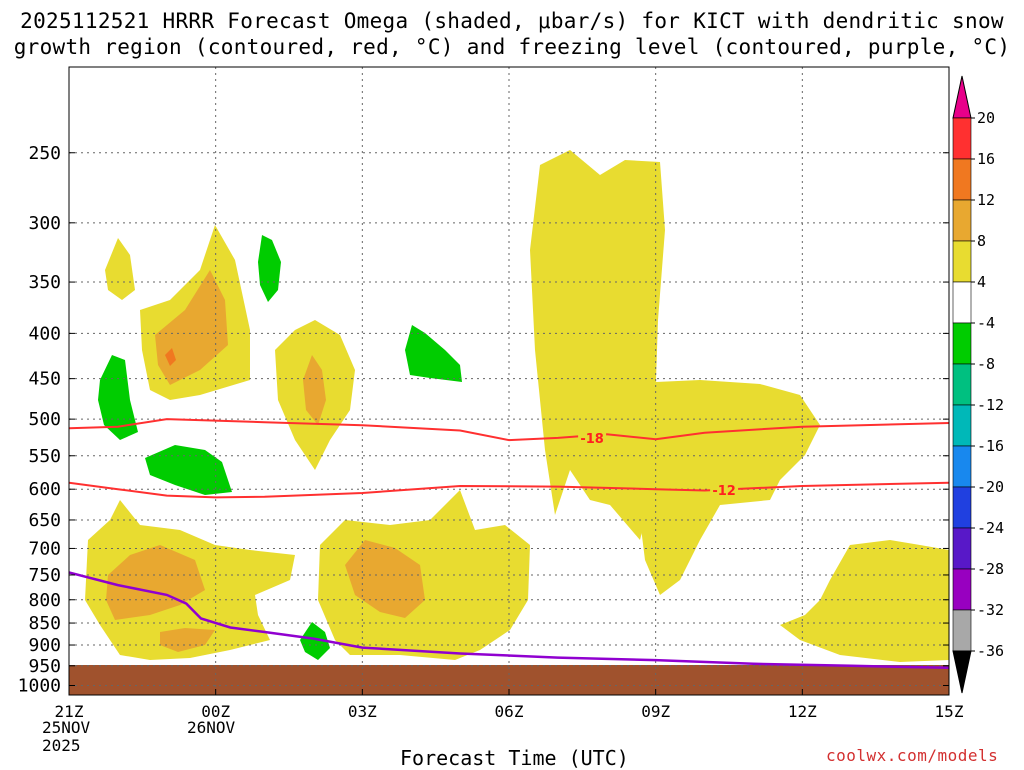 The height and width of the screenshot is (770, 1024). I want to click on start-date-label: 25NOV 2025, so click(66, 737).